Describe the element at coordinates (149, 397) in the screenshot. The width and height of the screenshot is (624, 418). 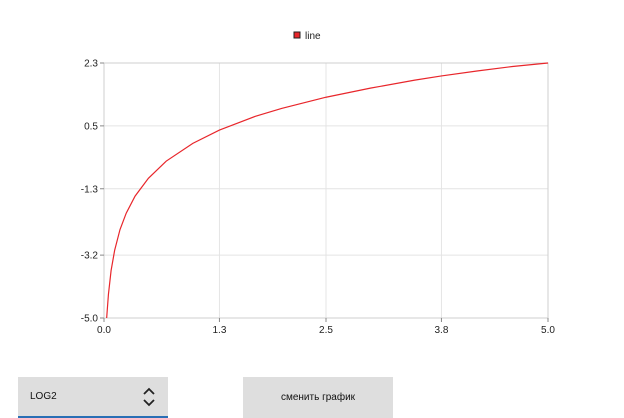
I see `chevron-up-down-icon` at that location.